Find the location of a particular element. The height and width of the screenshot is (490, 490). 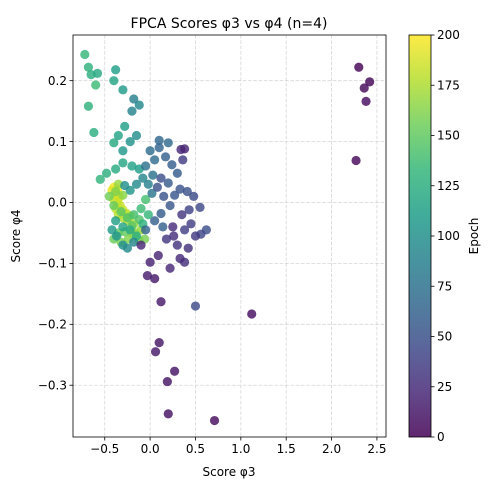

y-axis-ticks: −0.3 −0.2 −0.1 0.0 0.1 0.2 is located at coordinates (55, 233).